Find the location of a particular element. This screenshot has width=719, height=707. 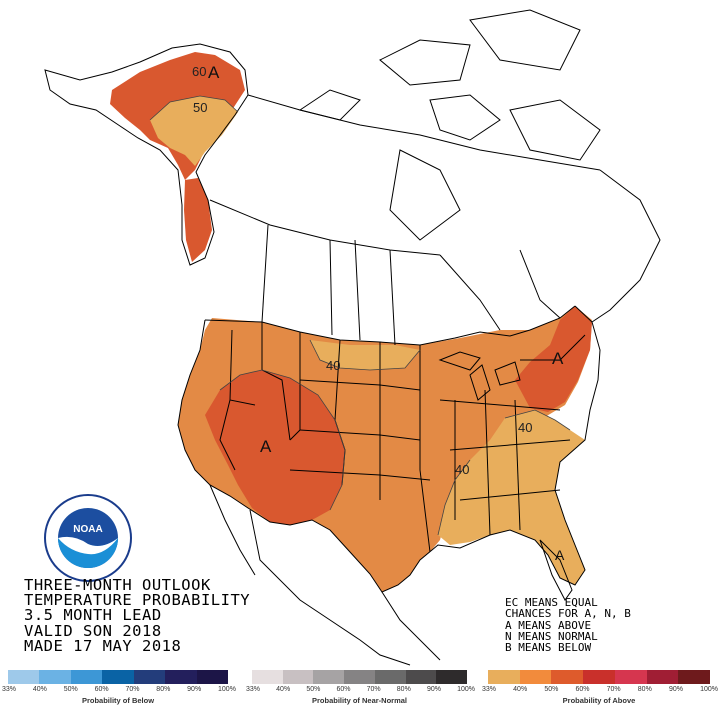

marker-above-northeast: A is located at coordinates (558, 358).